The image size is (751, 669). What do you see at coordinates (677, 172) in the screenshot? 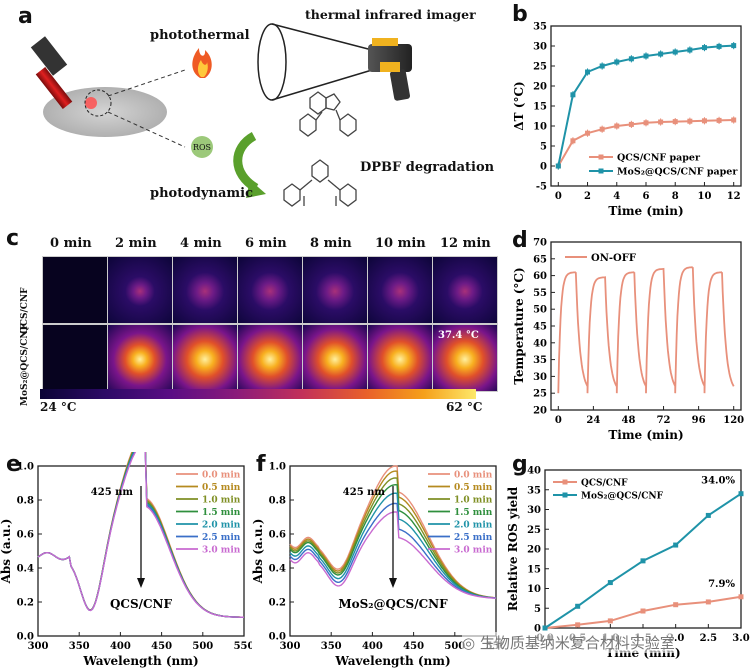
I see `legend-label: MoS₂@QCS/CNF paper` at bounding box center [677, 172].